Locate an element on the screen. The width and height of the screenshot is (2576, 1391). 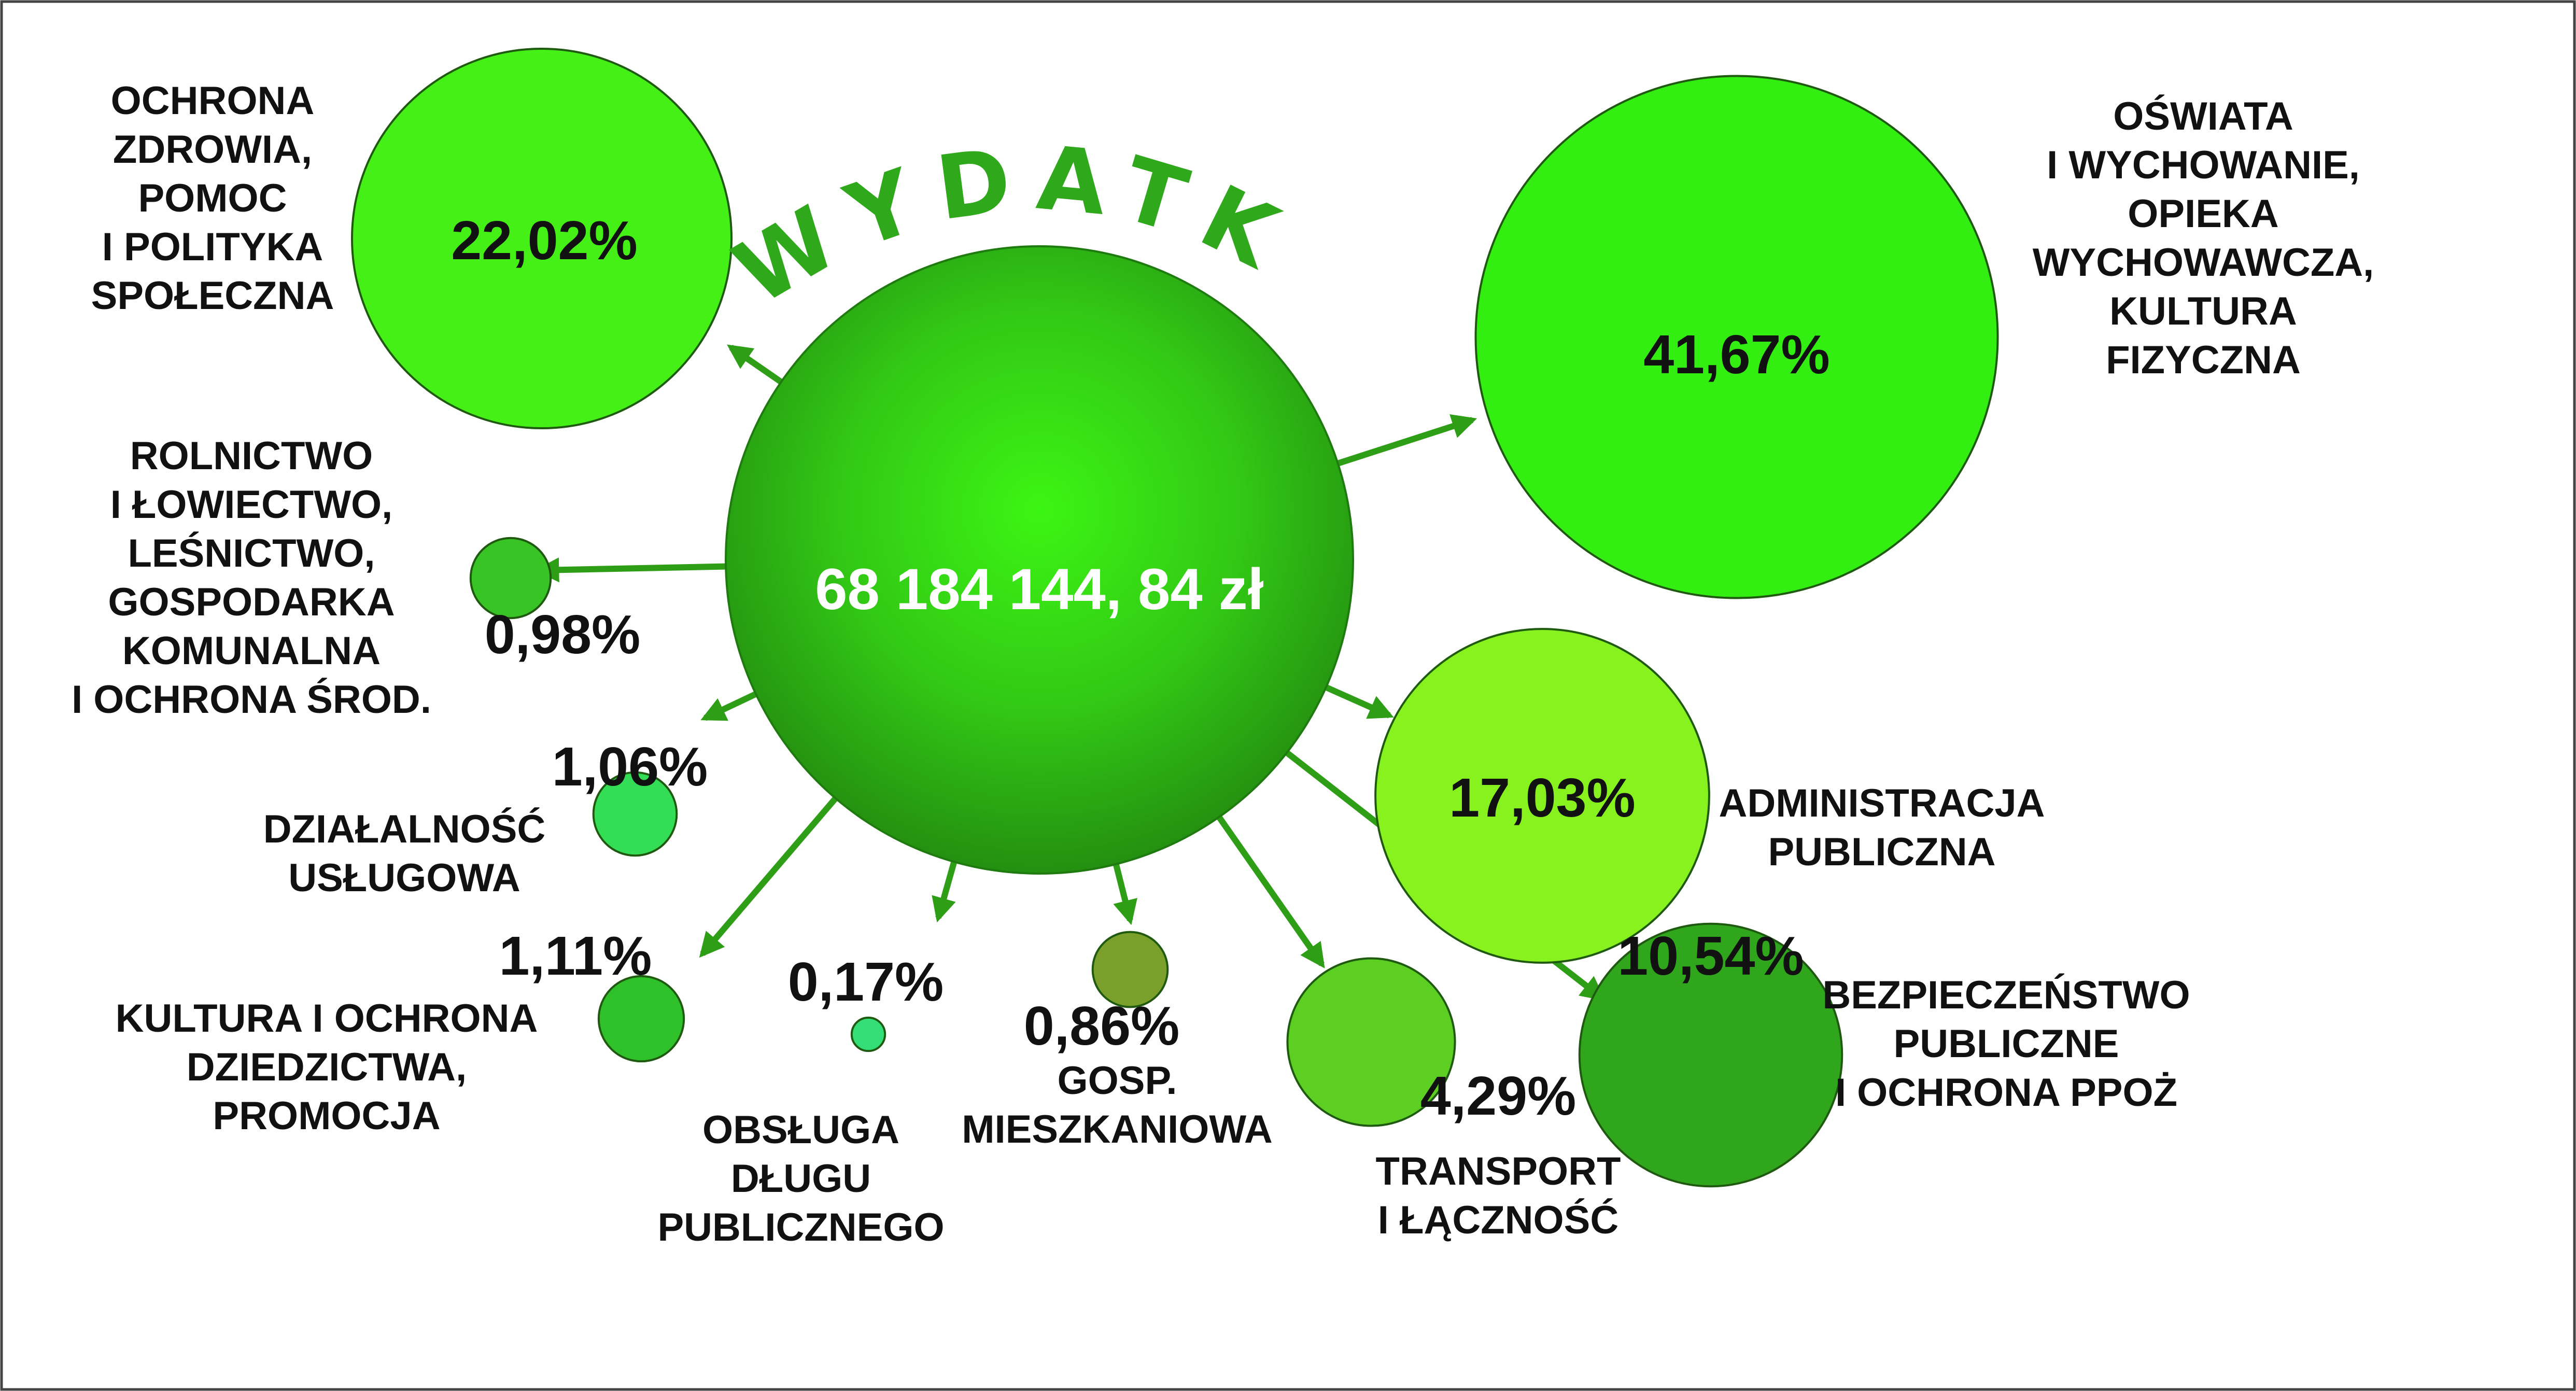
percent-label: 0,86% is located at coordinates (1102, 1026).